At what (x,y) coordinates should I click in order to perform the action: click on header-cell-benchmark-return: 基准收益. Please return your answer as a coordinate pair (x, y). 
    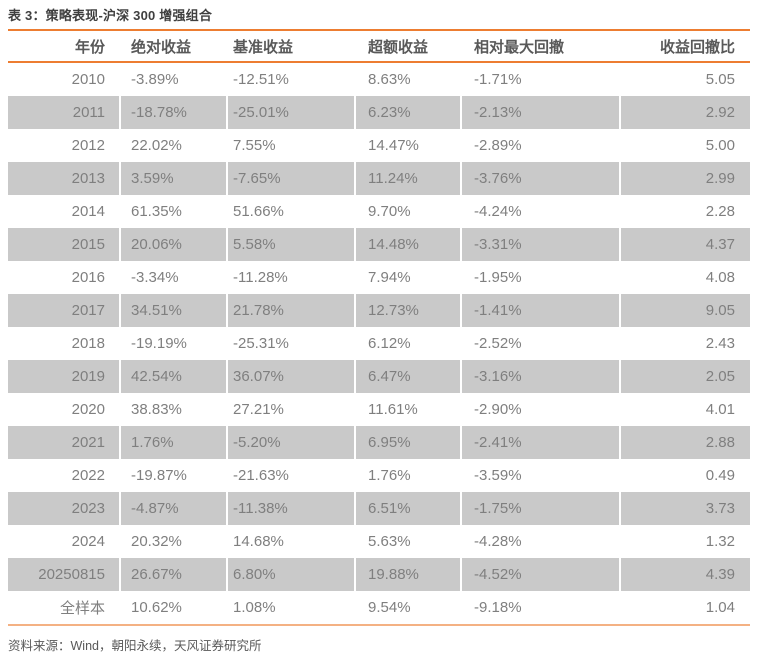
    Looking at the image, I should click on (290, 46).